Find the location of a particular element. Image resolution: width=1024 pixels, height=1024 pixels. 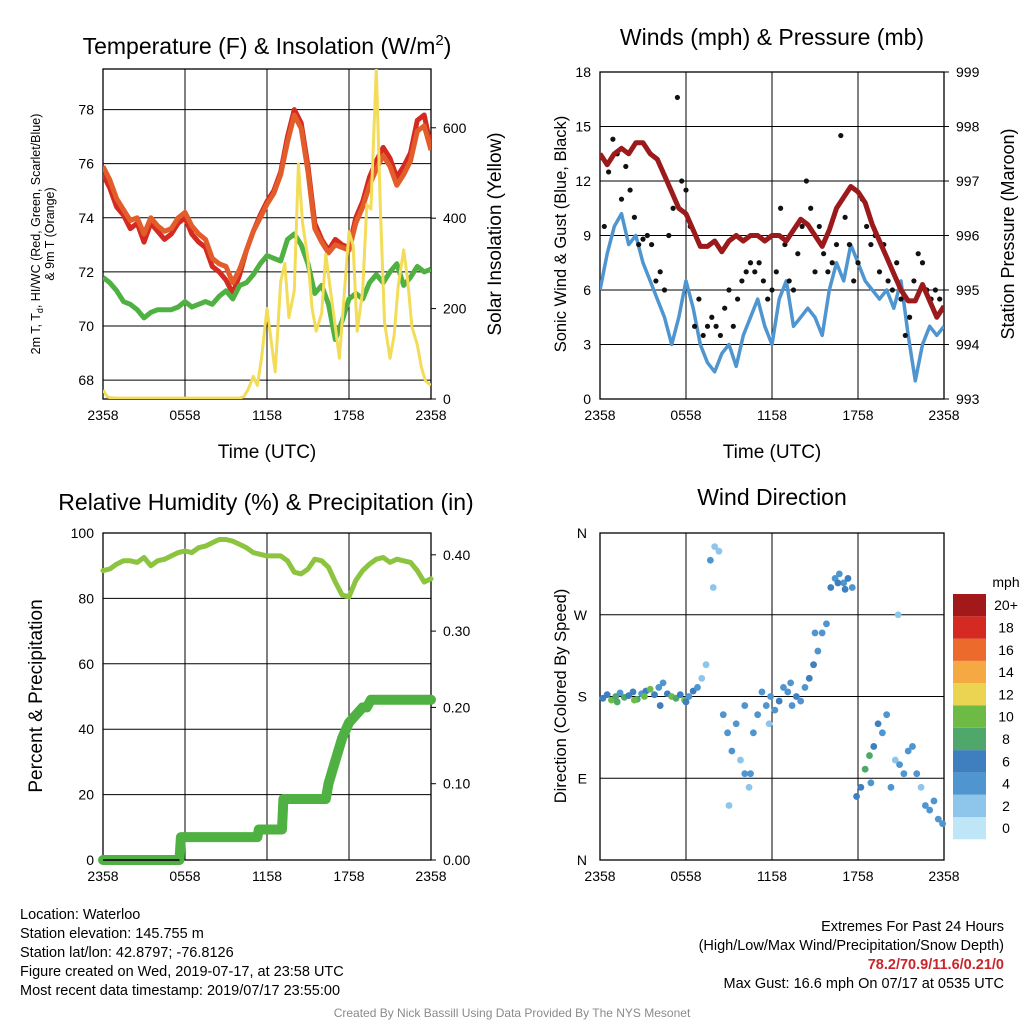

y2-tick-label: 400 is located at coordinates (455, 218).